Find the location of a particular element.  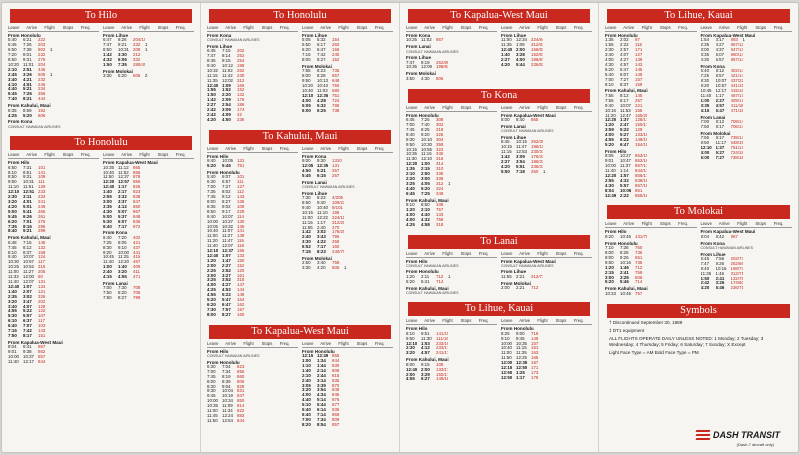

arrive-time: 2:44 is located at coordinates (321, 375).